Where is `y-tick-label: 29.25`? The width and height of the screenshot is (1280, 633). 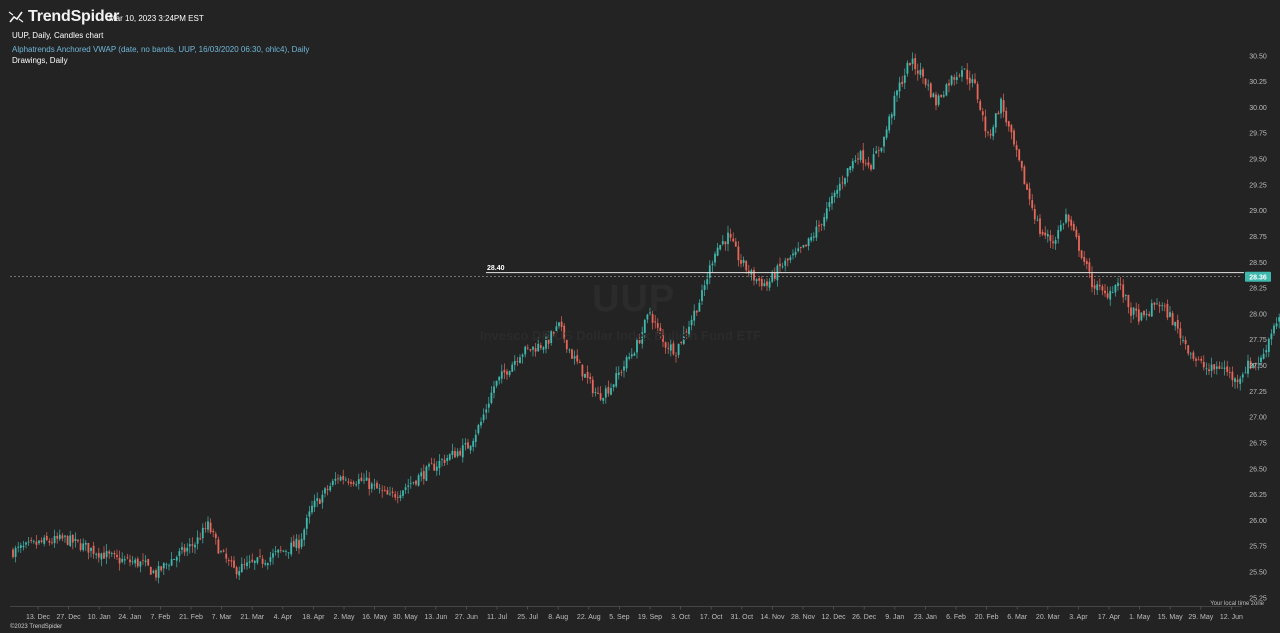
y-tick-label: 29.25 is located at coordinates (1258, 185).